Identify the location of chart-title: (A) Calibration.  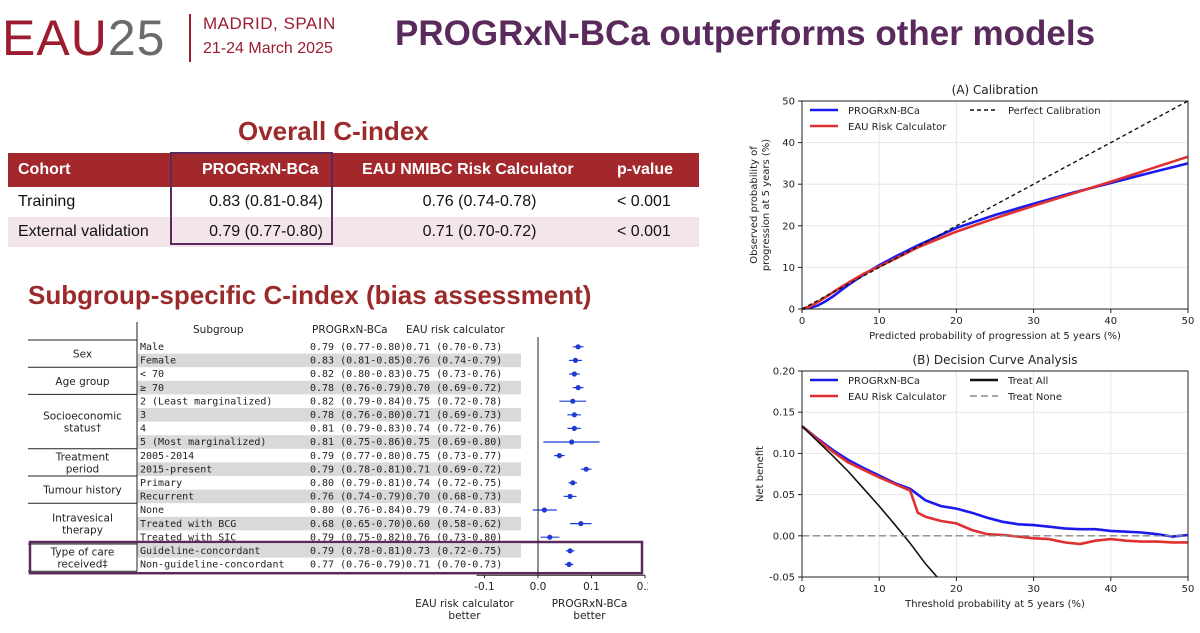
(995, 90).